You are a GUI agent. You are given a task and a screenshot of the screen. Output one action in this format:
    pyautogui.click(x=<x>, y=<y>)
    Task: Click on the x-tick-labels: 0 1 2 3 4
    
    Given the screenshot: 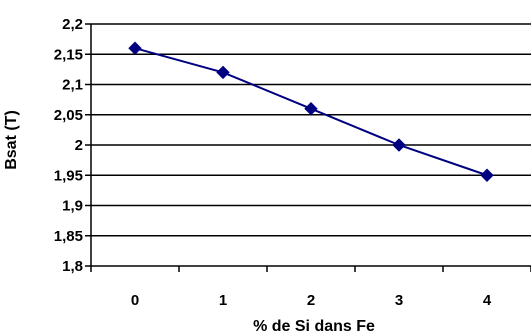 What is the action you would take?
    pyautogui.click(x=311, y=300)
    